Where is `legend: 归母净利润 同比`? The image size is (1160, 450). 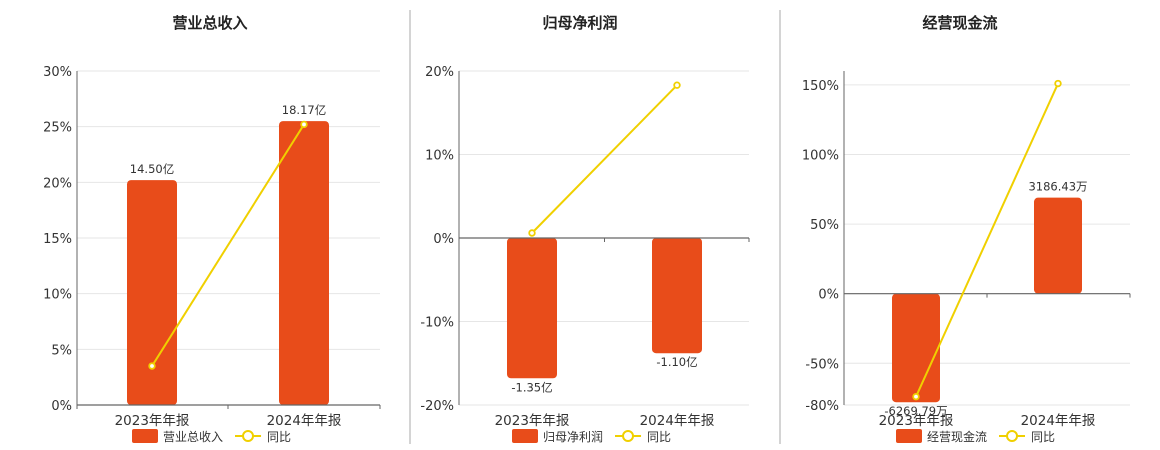 legend: 归母净利润 同比 is located at coordinates (591, 436).